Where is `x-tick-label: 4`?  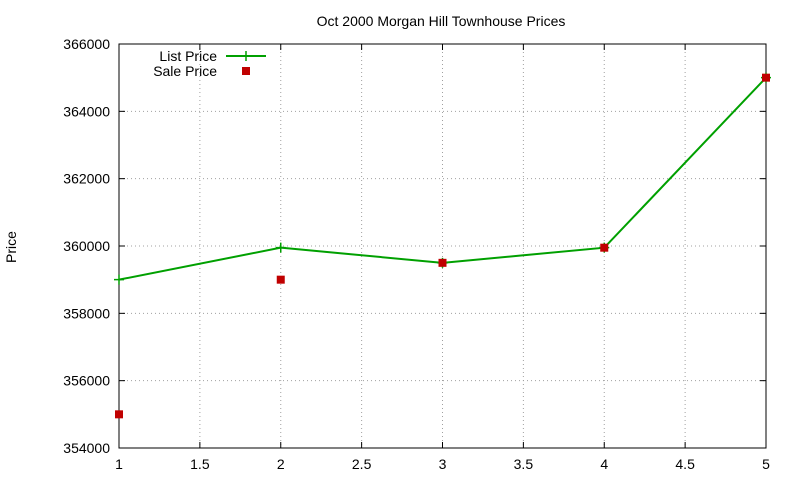
x-tick-label: 4 is located at coordinates (604, 464).